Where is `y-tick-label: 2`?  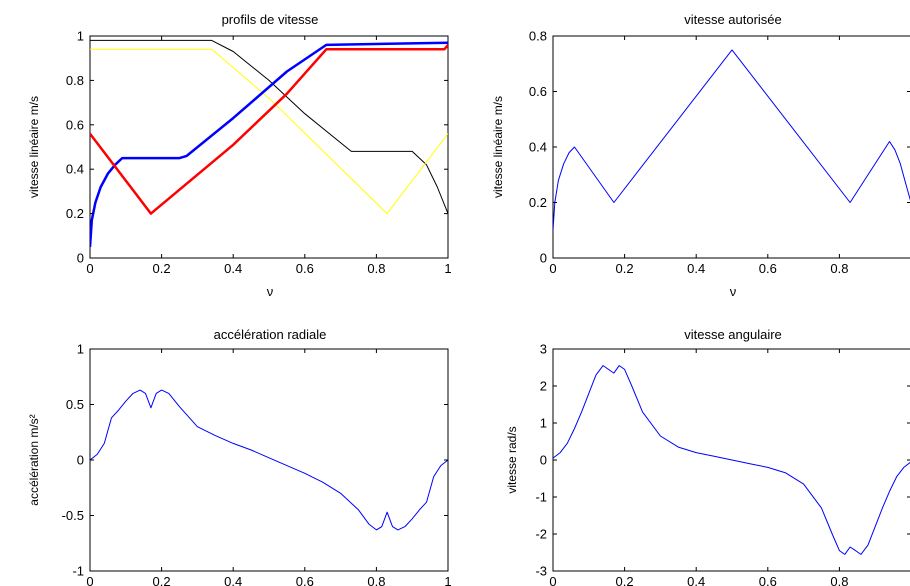
y-tick-label: 2 is located at coordinates (543, 386).